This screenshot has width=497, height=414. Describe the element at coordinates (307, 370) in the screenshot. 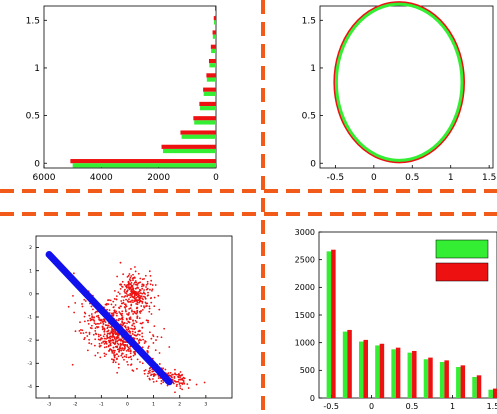

I see `y-tick-label: 500` at that location.